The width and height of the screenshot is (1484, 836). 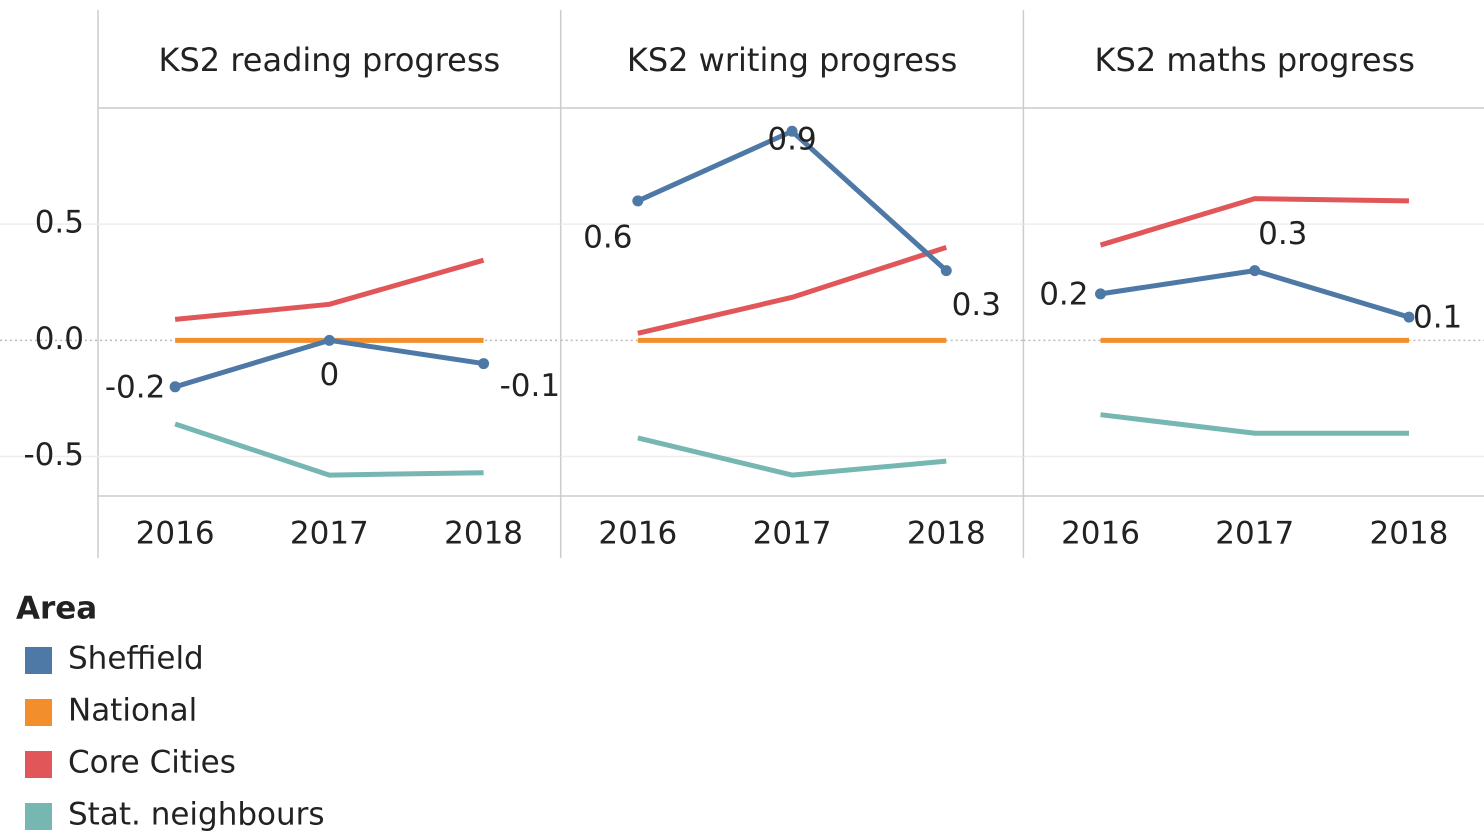 I want to click on legend-label: Stat. neighbours, so click(x=196, y=815).